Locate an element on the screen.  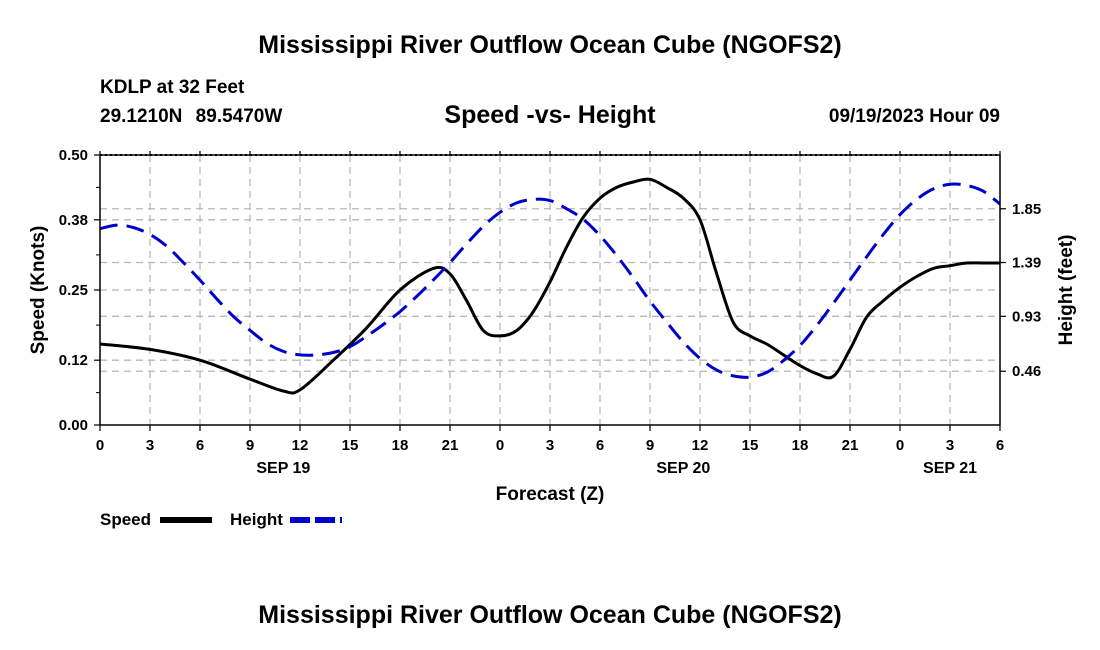
y-right-tick-label: 1.39 is located at coordinates (1026, 263).